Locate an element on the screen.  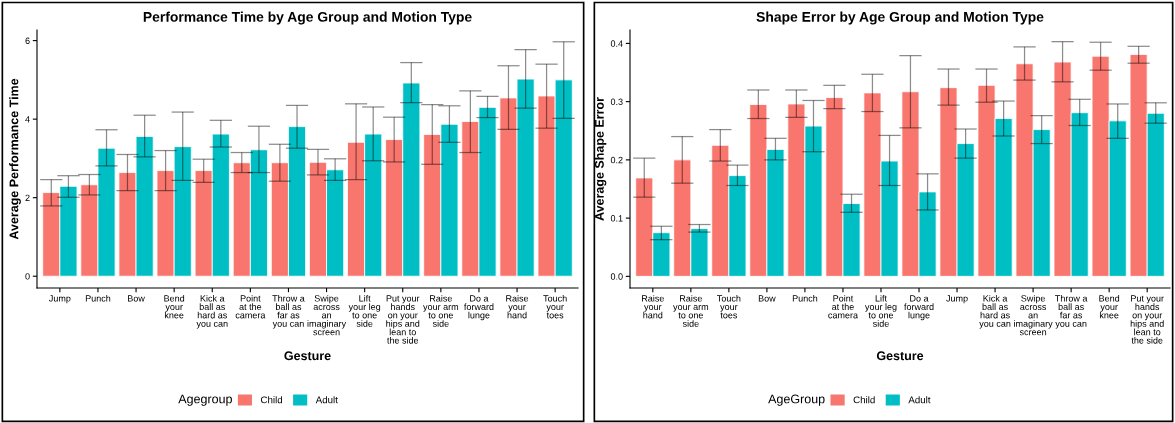
chart-title: Performance Time by Age Group and Motion Type is located at coordinates (307, 18).